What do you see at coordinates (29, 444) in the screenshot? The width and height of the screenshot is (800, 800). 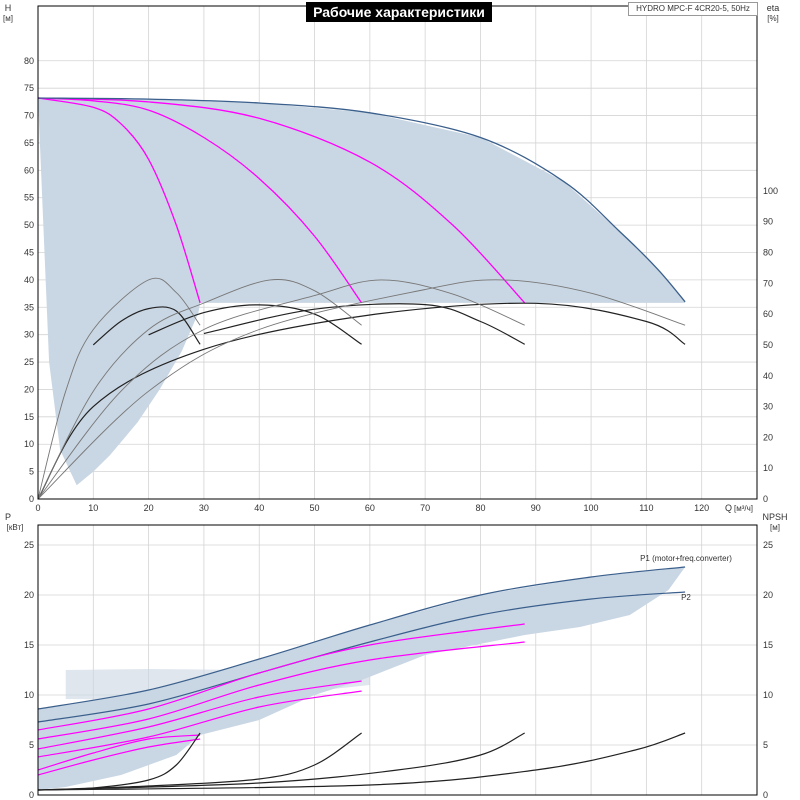 I see `y-tick-label: 10` at bounding box center [29, 444].